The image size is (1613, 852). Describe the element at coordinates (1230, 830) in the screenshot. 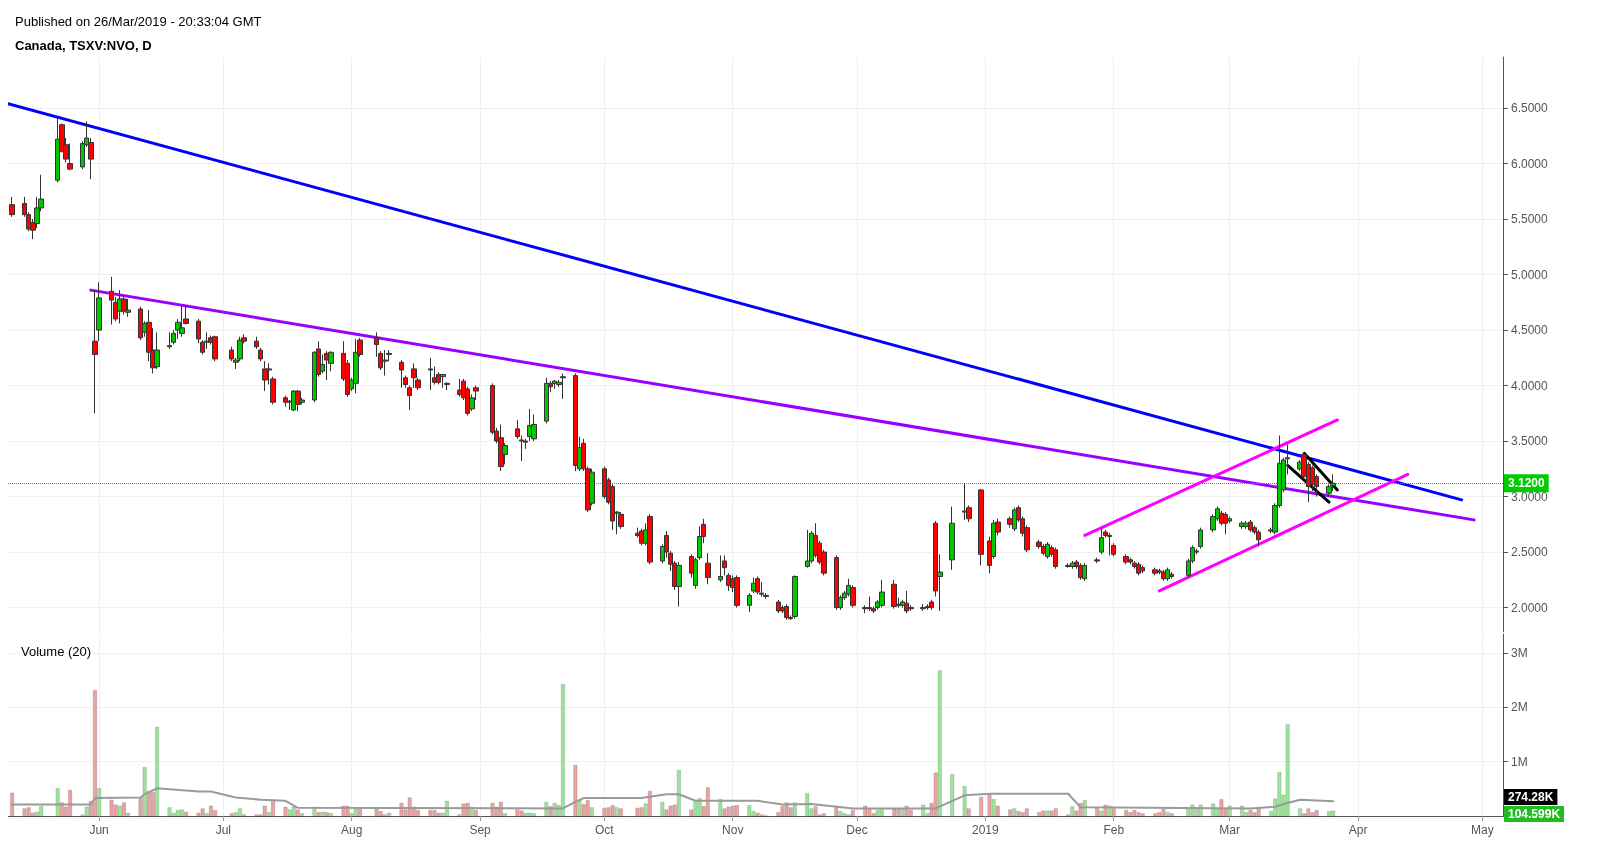

I see `x-tick-label: Mar` at that location.